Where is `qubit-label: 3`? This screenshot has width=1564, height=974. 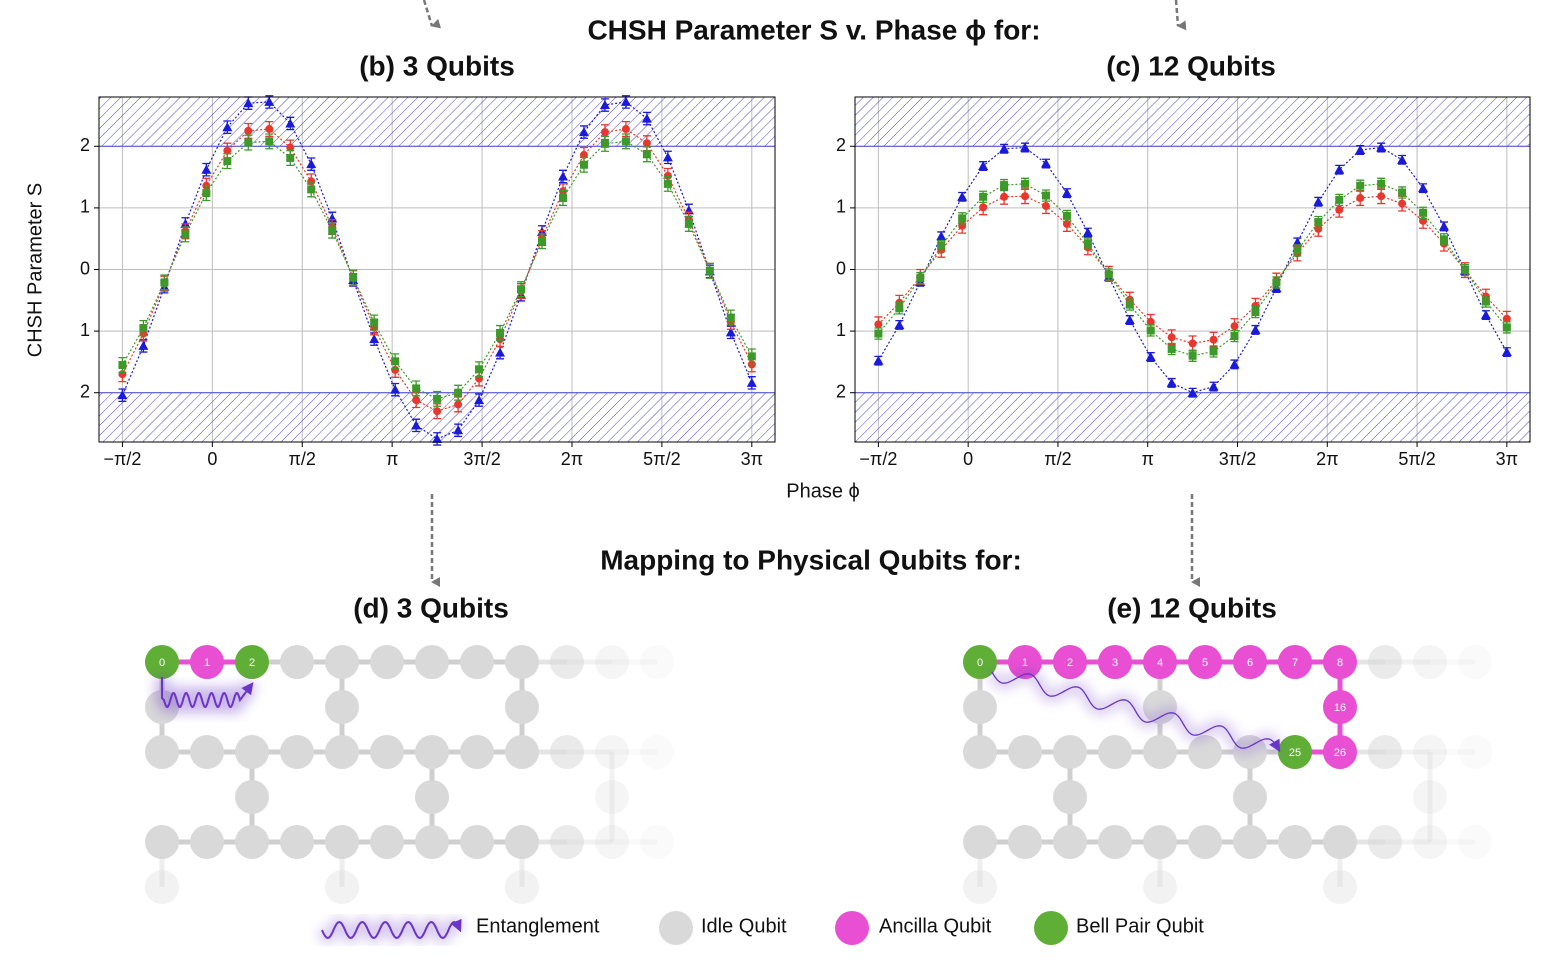
qubit-label: 3 is located at coordinates (1115, 663).